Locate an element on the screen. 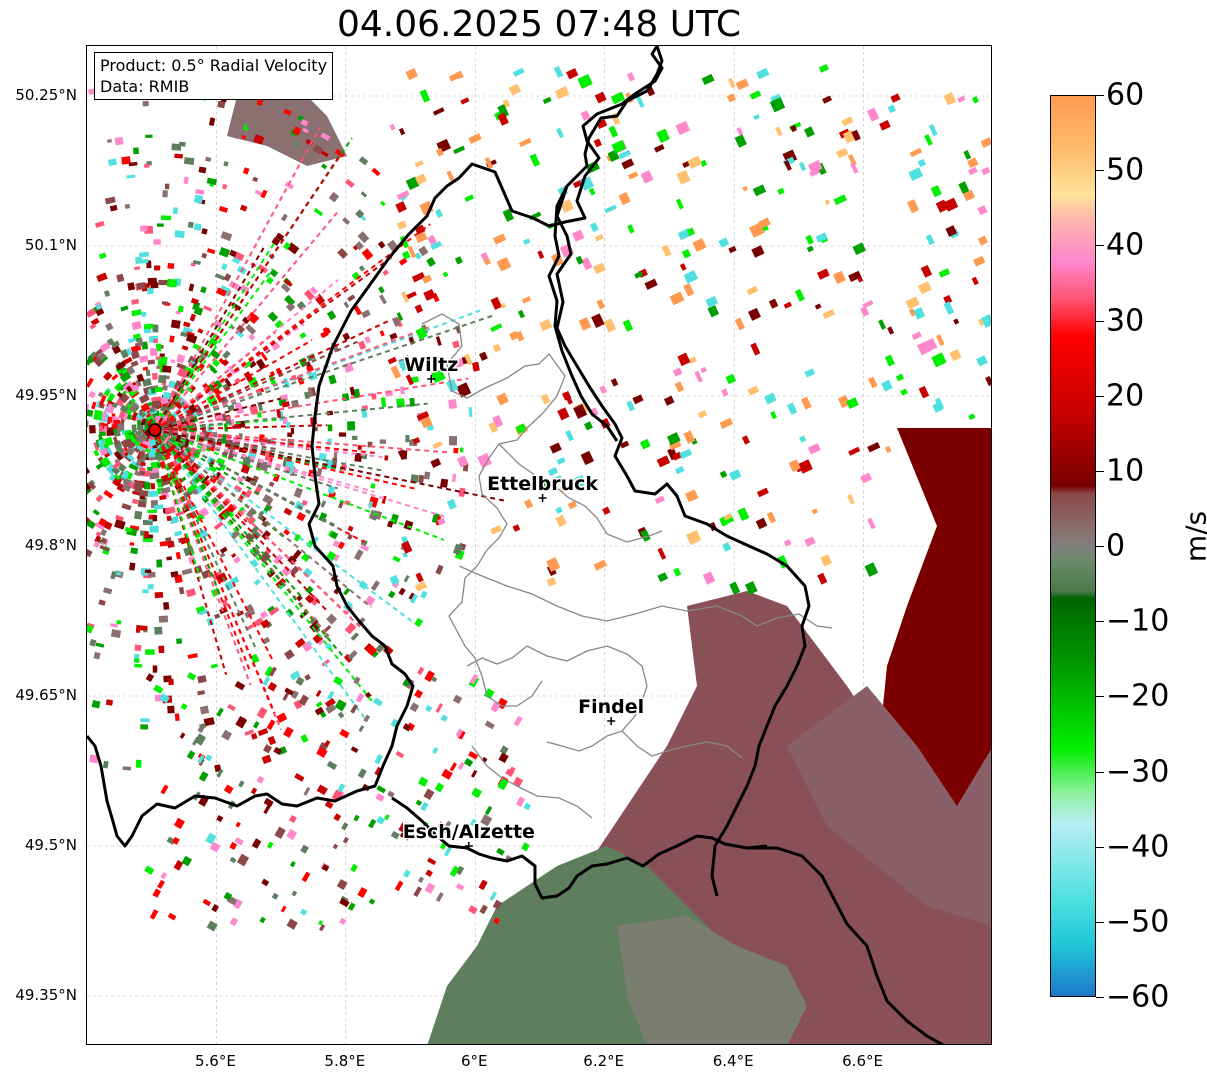 Image resolution: width=1207 pixels, height=1081 pixels. city-label: Findel is located at coordinates (611, 707).